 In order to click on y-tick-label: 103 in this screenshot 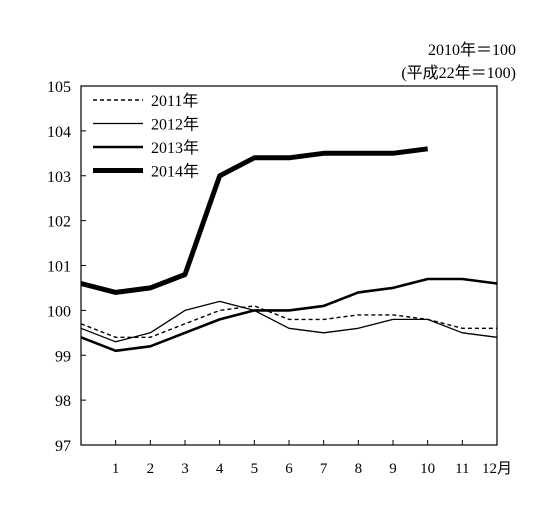, I will do `click(59, 177)`.